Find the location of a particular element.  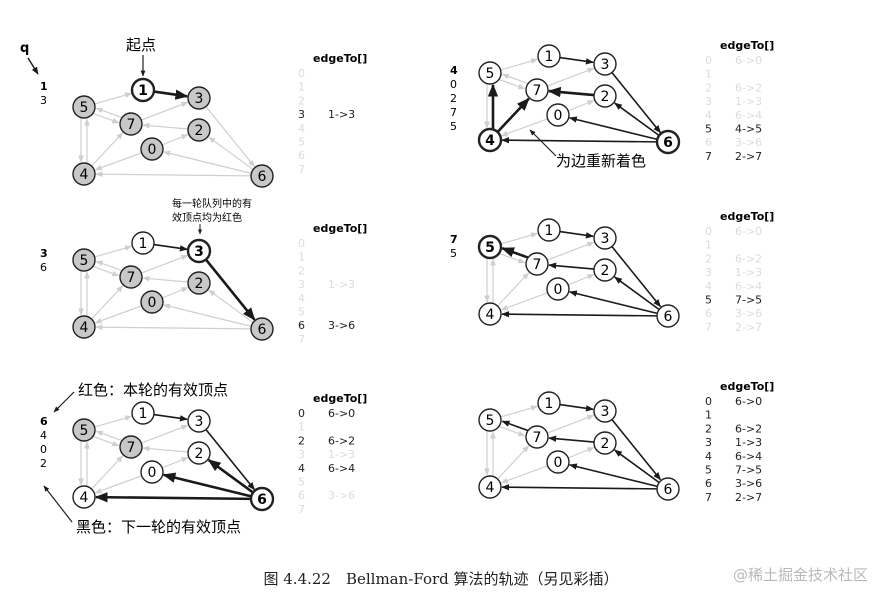

source-label: 起点 is located at coordinates (141, 45).